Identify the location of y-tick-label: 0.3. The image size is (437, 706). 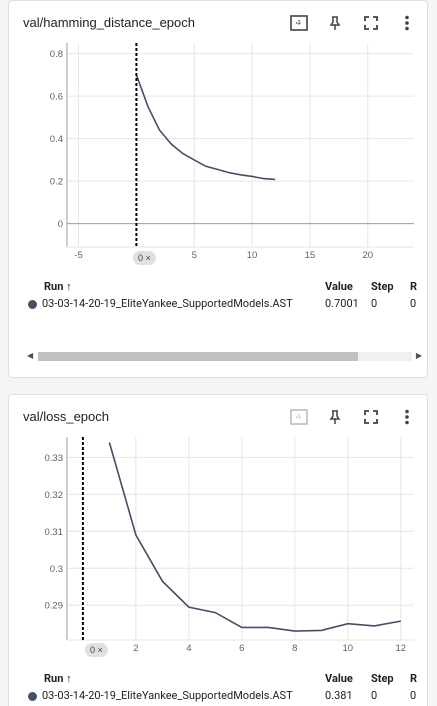
(56, 569).